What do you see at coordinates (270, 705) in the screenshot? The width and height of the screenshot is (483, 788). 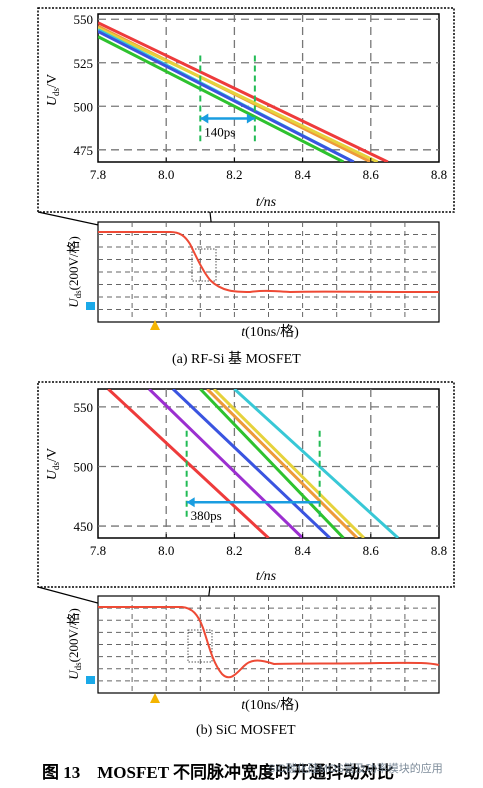 I see `overview-xlabel-b: t(10ns/格)` at bounding box center [270, 705].